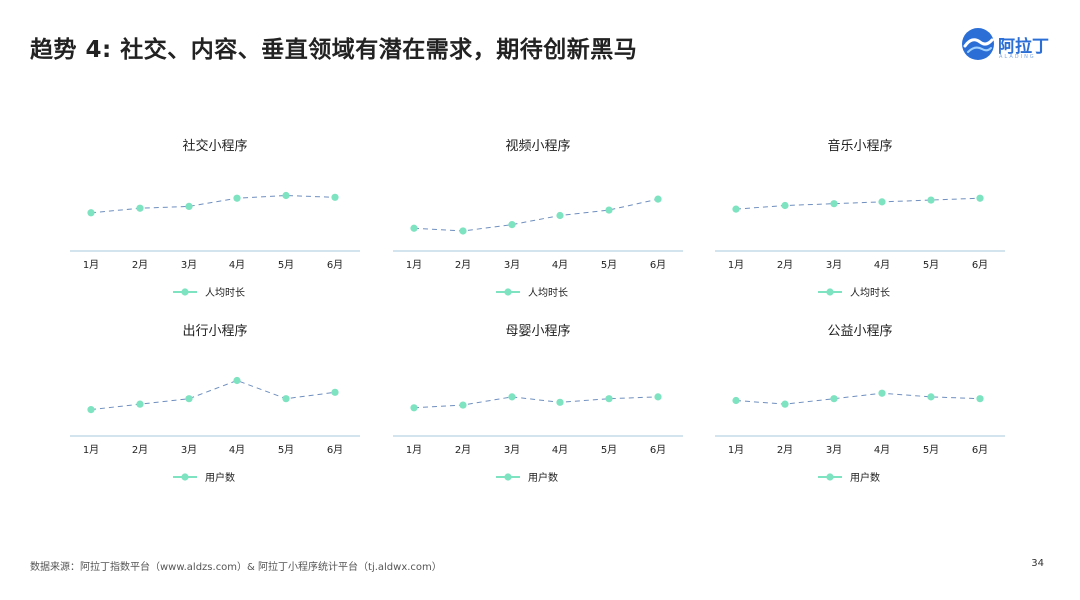  What do you see at coordinates (538, 402) in the screenshot?
I see `chart-maternity: 母婴小程序 1月 2月 3月 4月 5月 6月 用户数` at bounding box center [538, 402].